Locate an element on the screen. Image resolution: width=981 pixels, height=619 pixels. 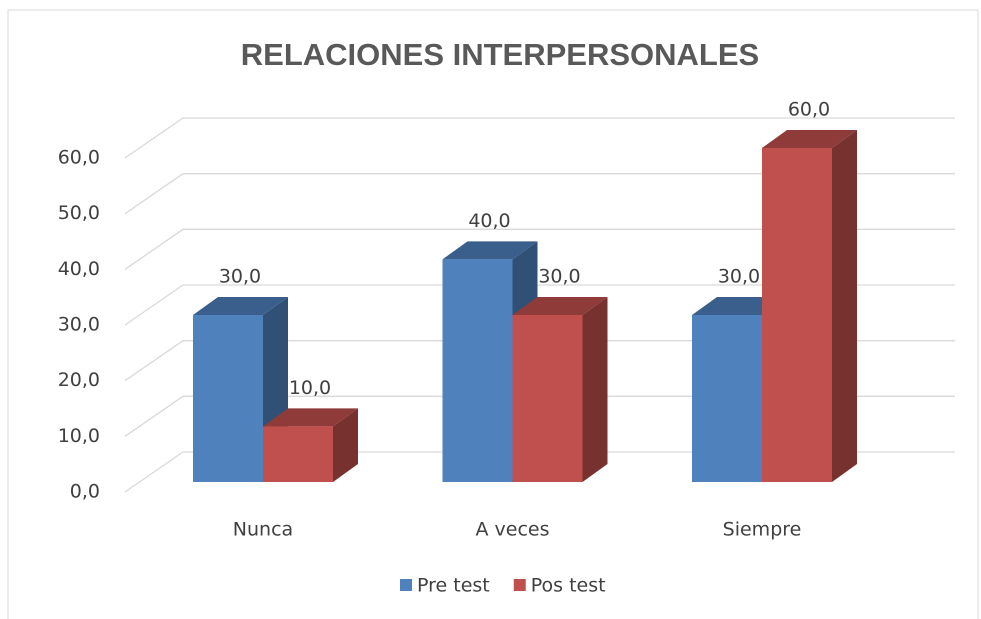
y-tick-label: 20,0 is located at coordinates (79, 380).